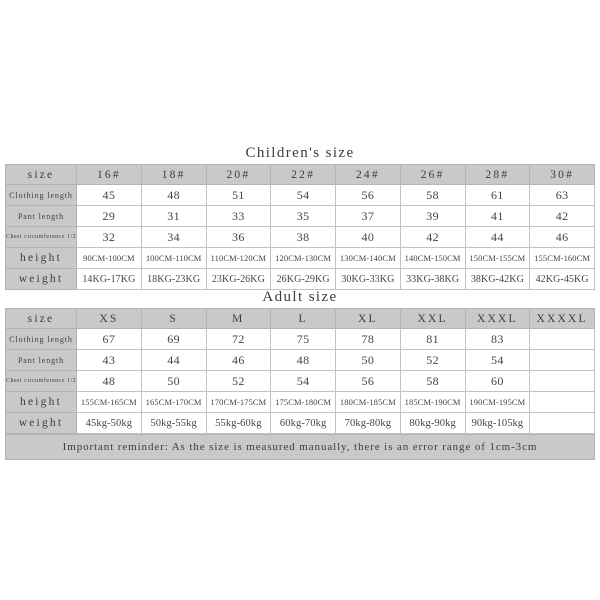 Image resolution: width=600 pixels, height=600 pixels. What do you see at coordinates (432, 339) in the screenshot?
I see `adult-cell: 81` at bounding box center [432, 339].